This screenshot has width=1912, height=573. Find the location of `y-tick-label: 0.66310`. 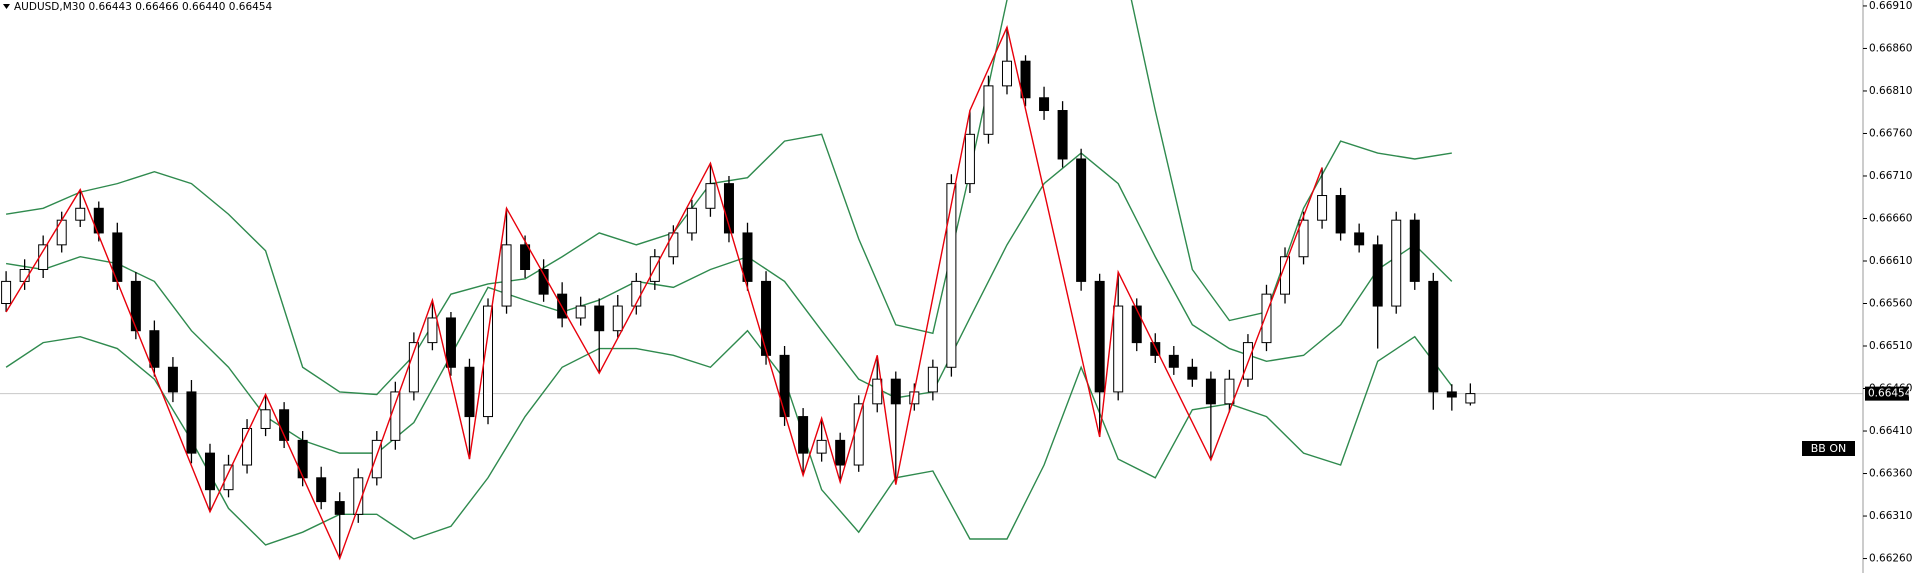

y-tick-label: 0.66310 is located at coordinates (1890, 516).